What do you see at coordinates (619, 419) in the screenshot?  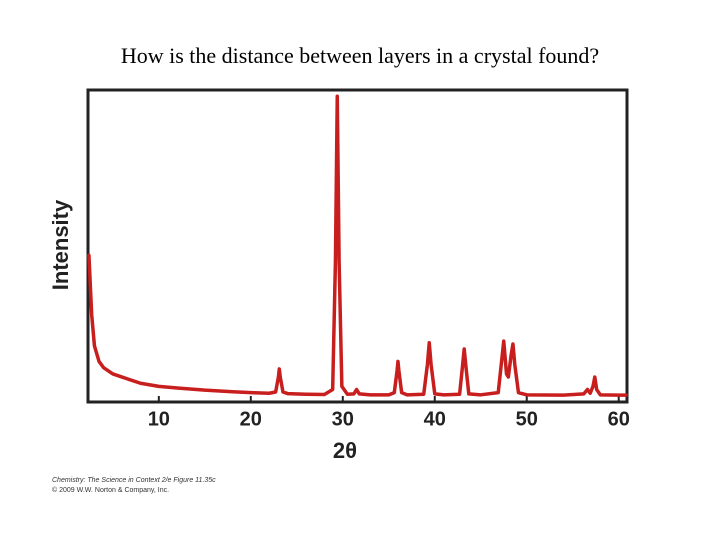 I see `x-tick-label: 60` at bounding box center [619, 419].